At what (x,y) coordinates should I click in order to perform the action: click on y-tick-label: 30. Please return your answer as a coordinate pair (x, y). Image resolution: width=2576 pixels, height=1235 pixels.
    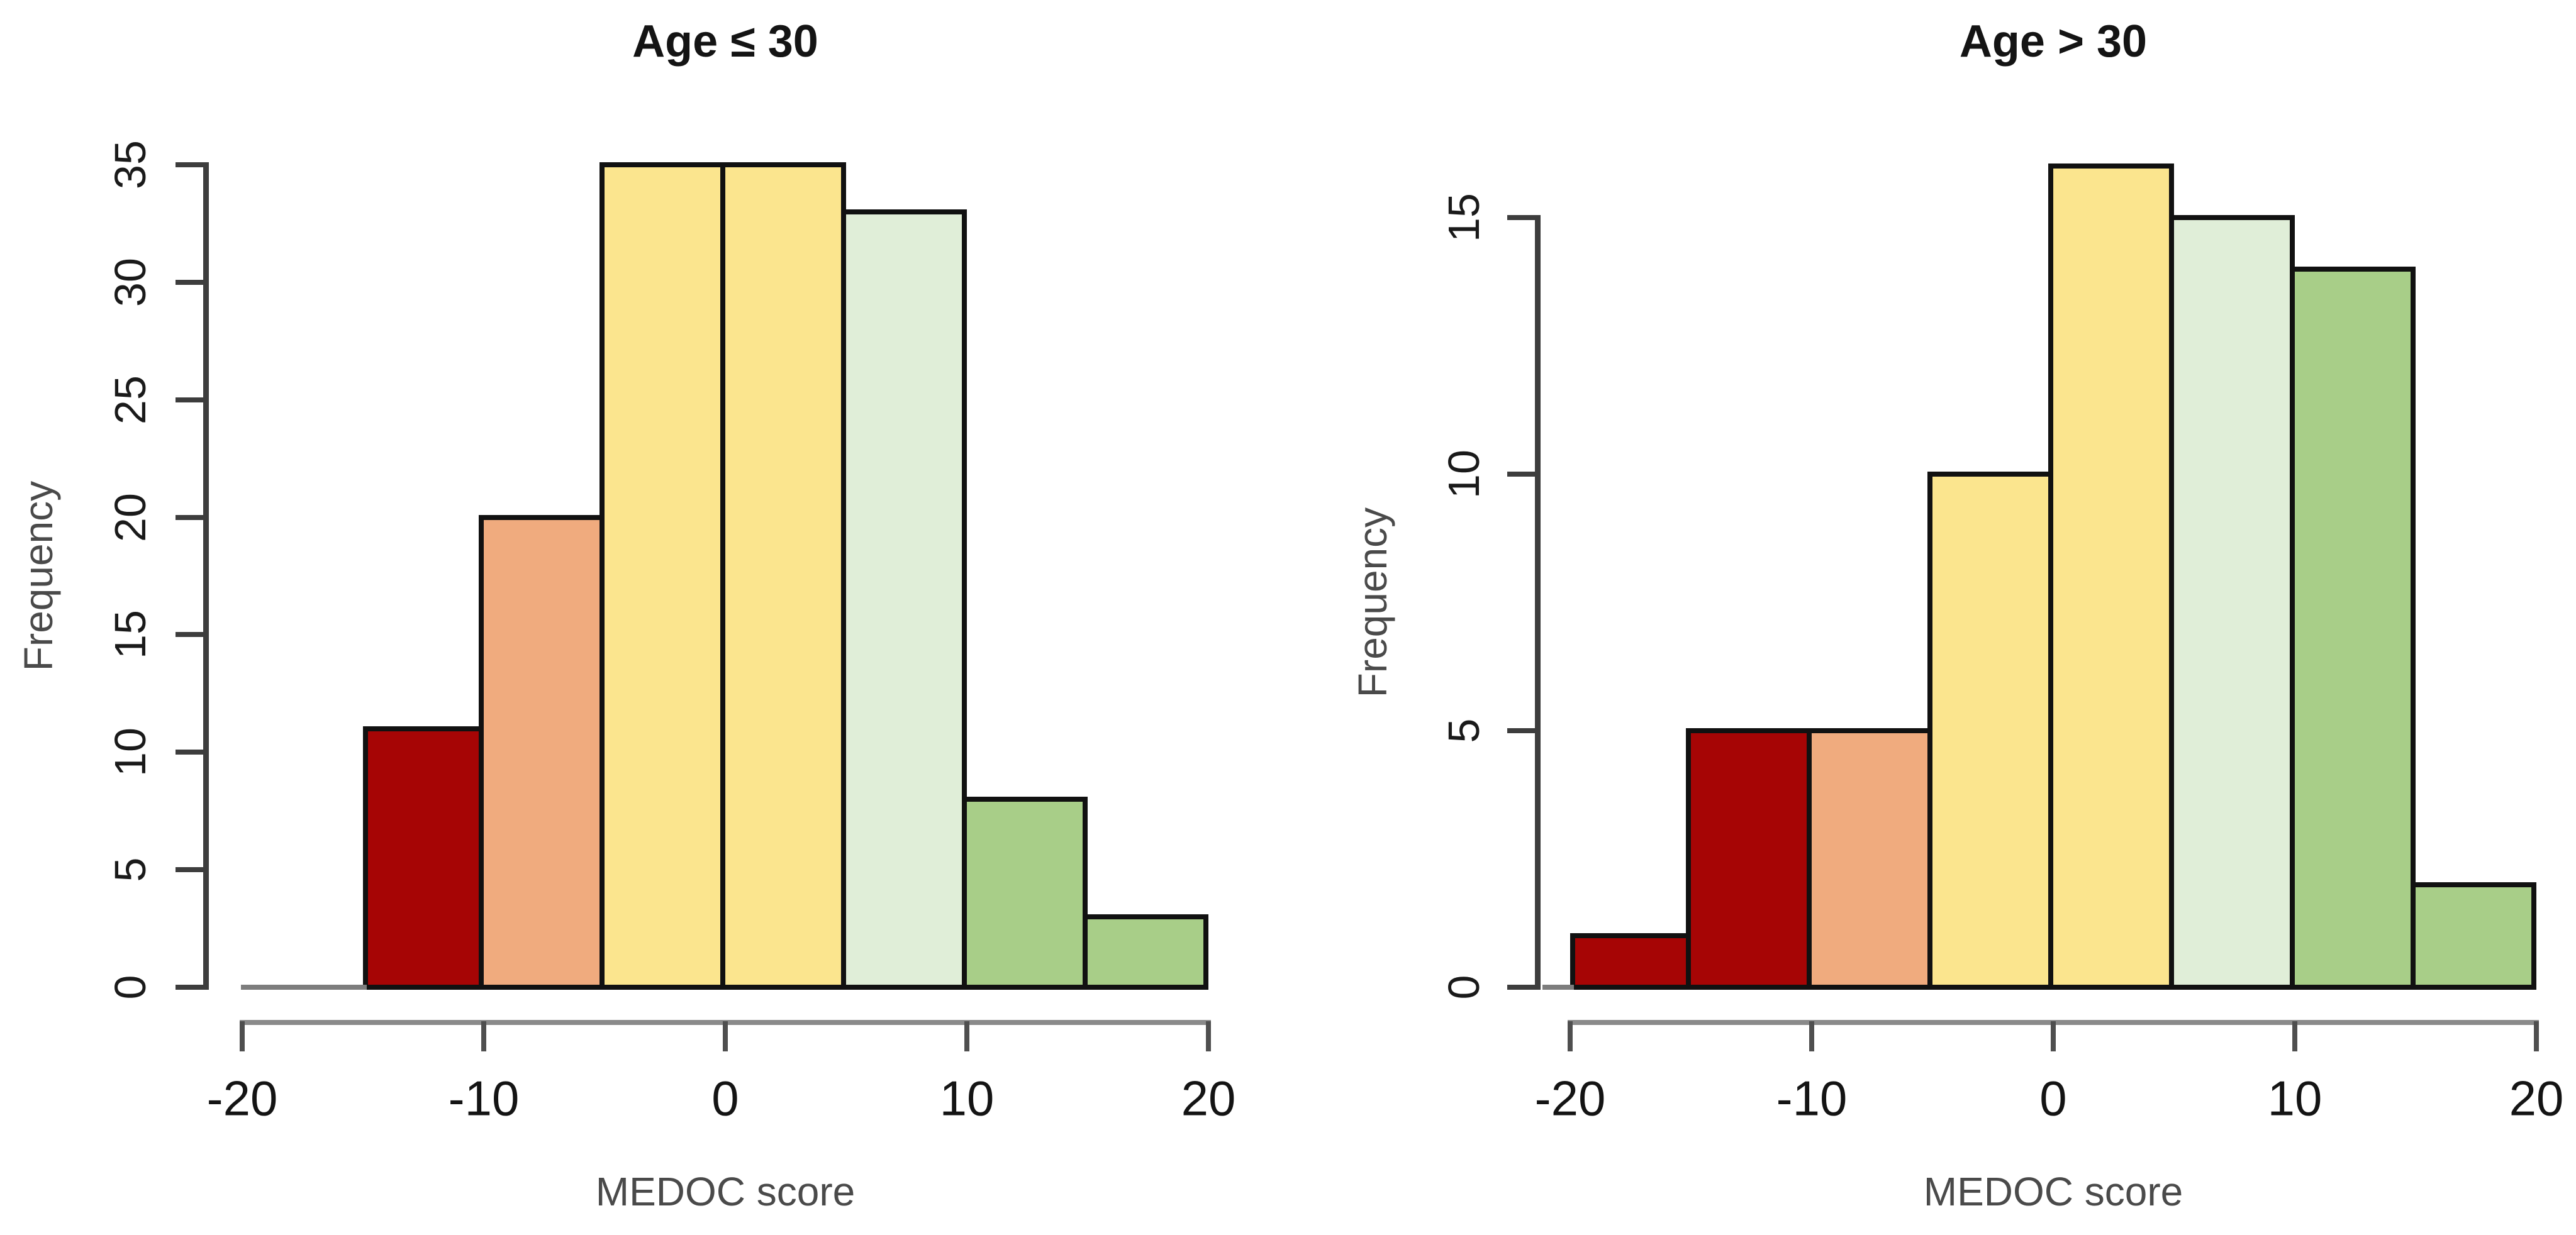
    Looking at the image, I should click on (130, 282).